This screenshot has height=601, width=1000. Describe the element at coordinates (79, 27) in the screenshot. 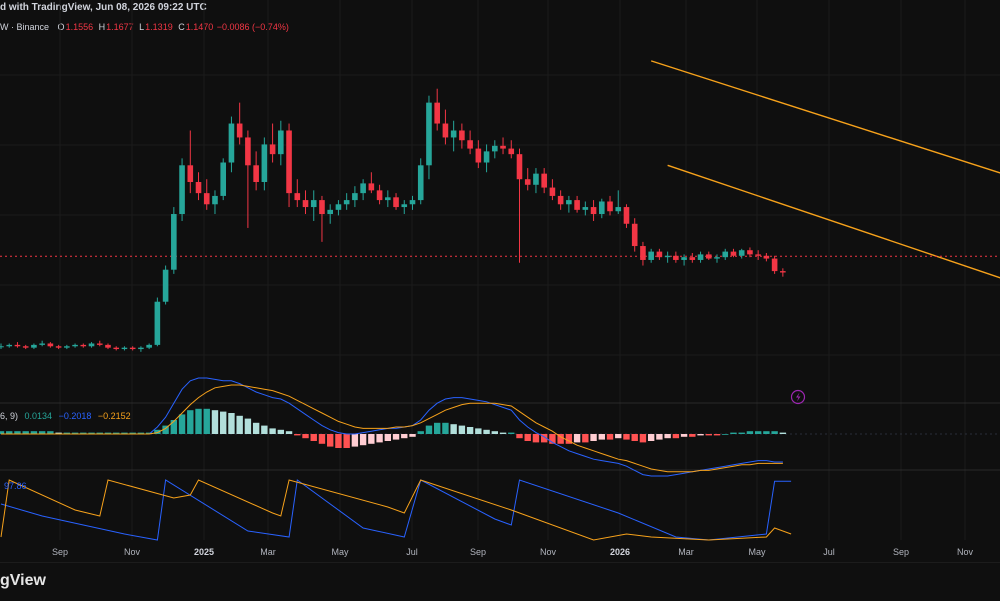

I see `open-value: 1.1556` at that location.